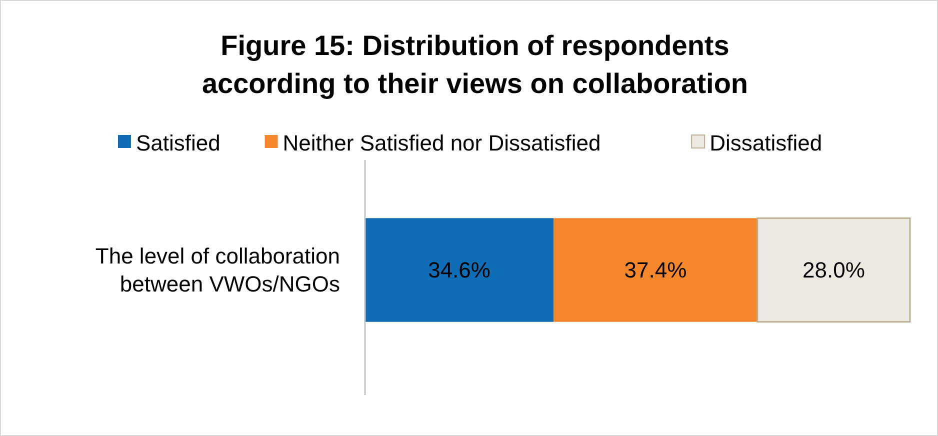 The image size is (938, 436). What do you see at coordinates (441, 143) in the screenshot?
I see `legend-label: Neither Satisfied nor Dissatisfied` at bounding box center [441, 143].